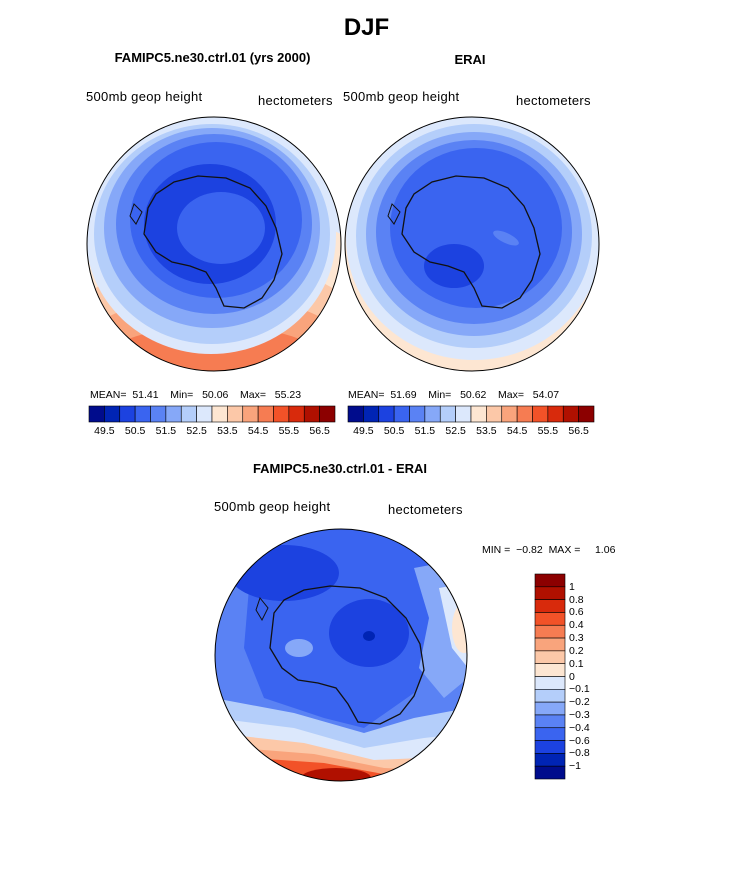 This screenshot has height=882, width=733. Describe the element at coordinates (108, 395) in the screenshot. I see `model-mean-label: MEAN=` at that location.